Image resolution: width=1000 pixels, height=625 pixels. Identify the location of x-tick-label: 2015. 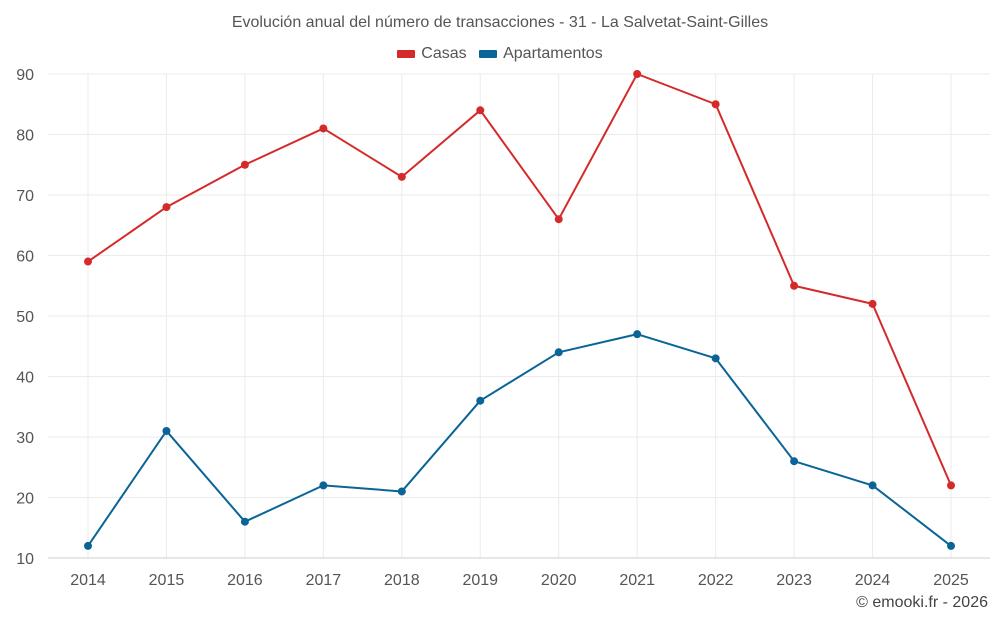
(167, 580).